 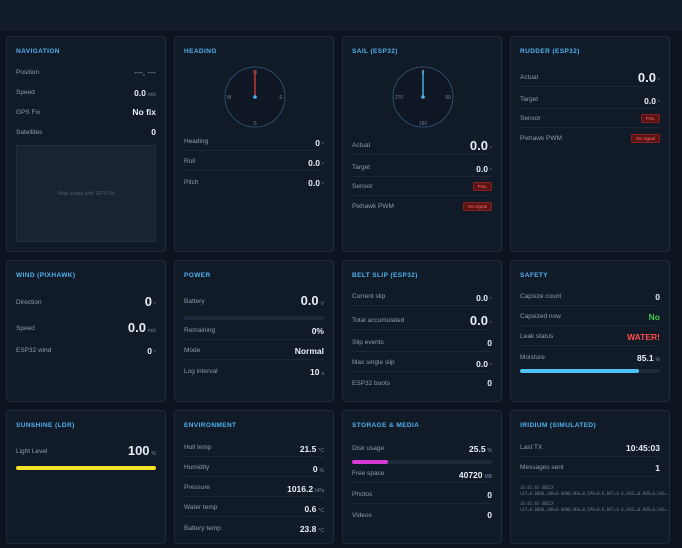 I want to click on sail-row-actual: Actual 0.0 °, so click(x=422, y=146).